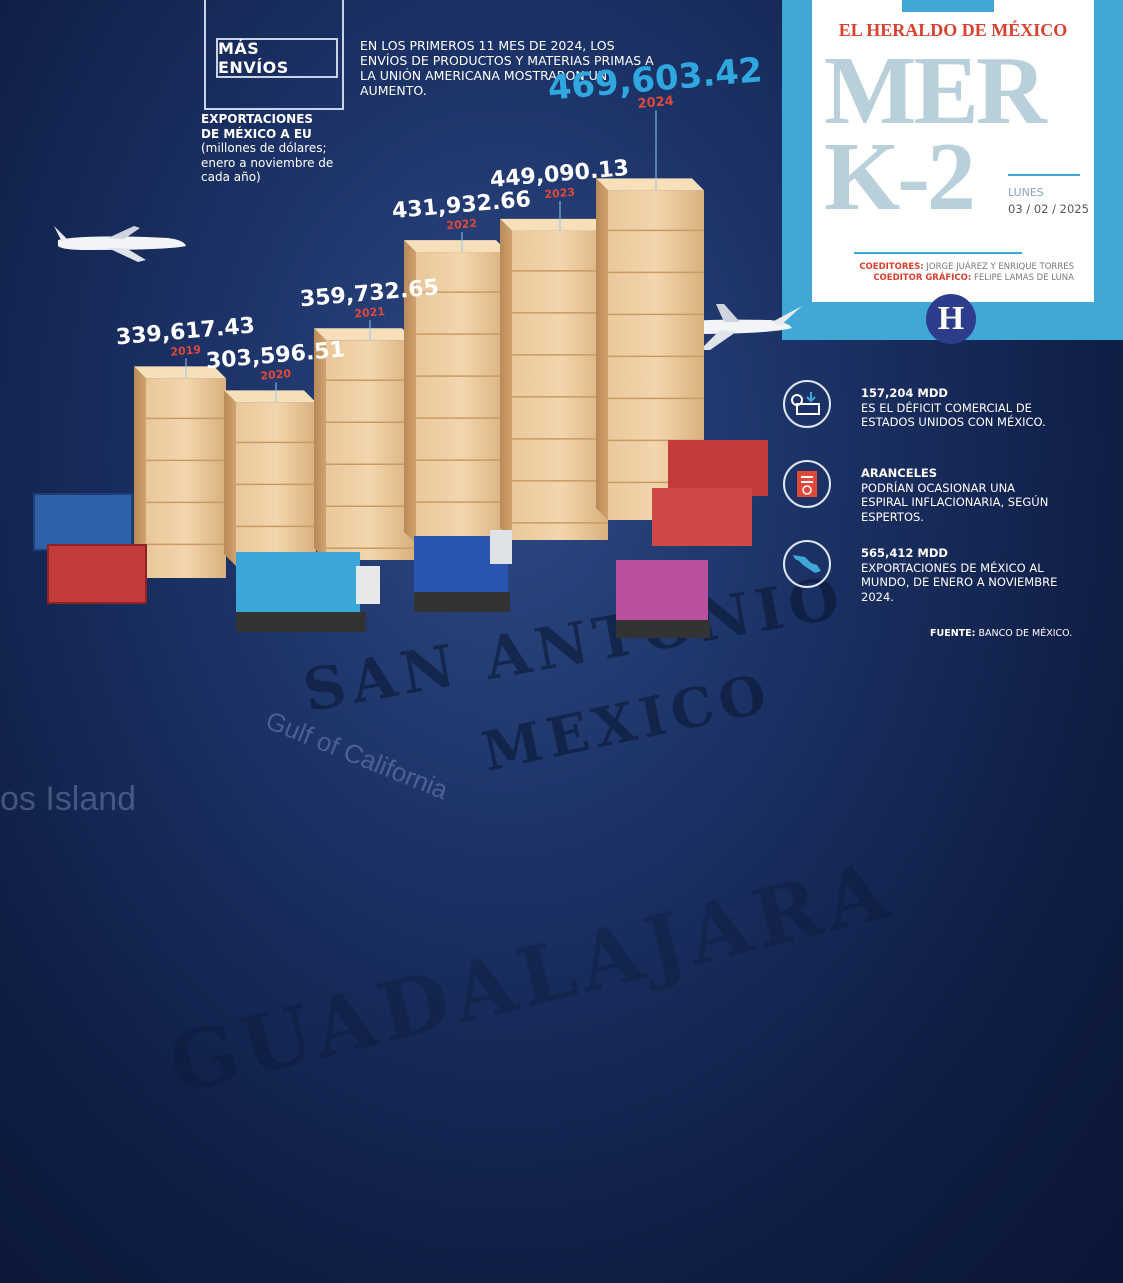 Image resolution: width=1123 pixels, height=1283 pixels. What do you see at coordinates (370, 313) in the screenshot?
I see `category-label: 2021` at bounding box center [370, 313].